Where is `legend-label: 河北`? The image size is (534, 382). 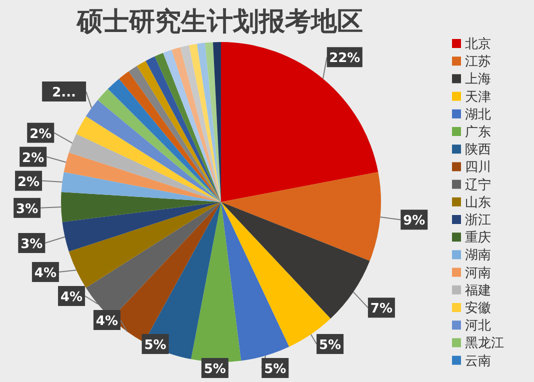
legend-label: 河北 is located at coordinates (478, 326).